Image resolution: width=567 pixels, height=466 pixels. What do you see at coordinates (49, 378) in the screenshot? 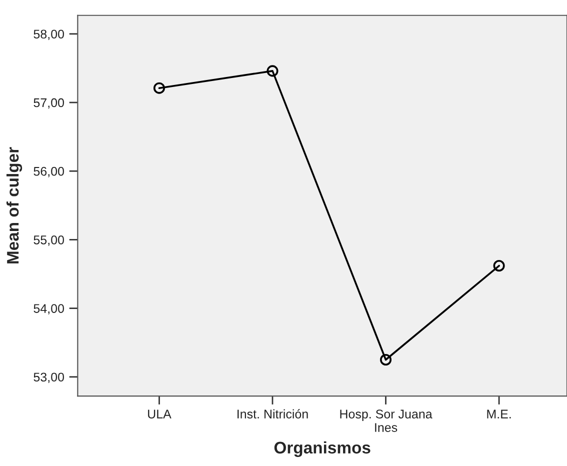
I see `y-tick-label: 53,00` at bounding box center [49, 378].